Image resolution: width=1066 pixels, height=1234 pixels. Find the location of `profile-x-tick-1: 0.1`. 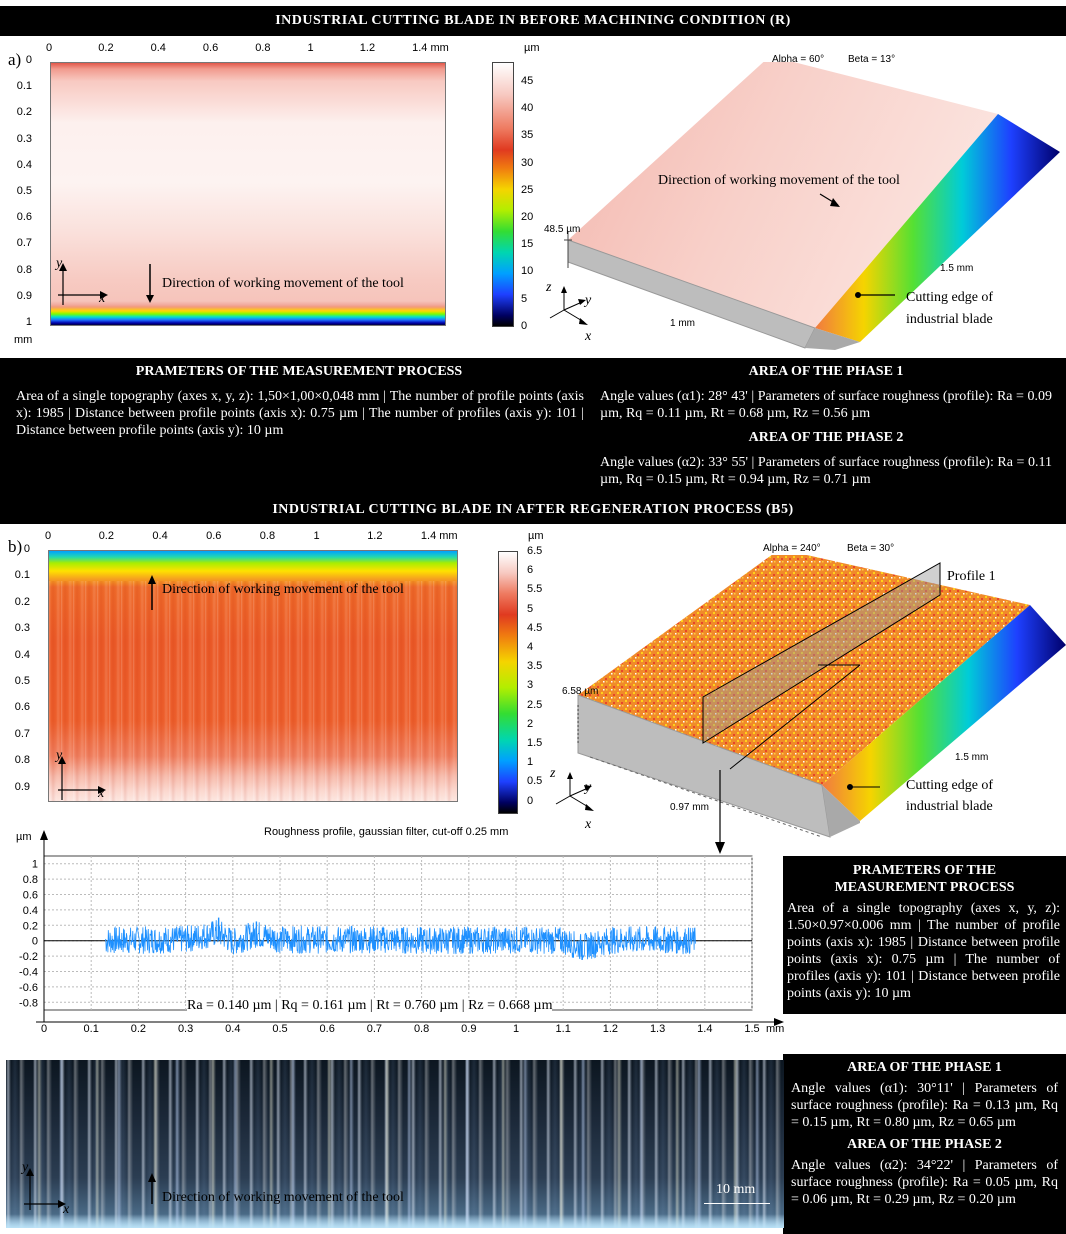

profile-x-tick-1: 0.1 is located at coordinates (91, 1029).